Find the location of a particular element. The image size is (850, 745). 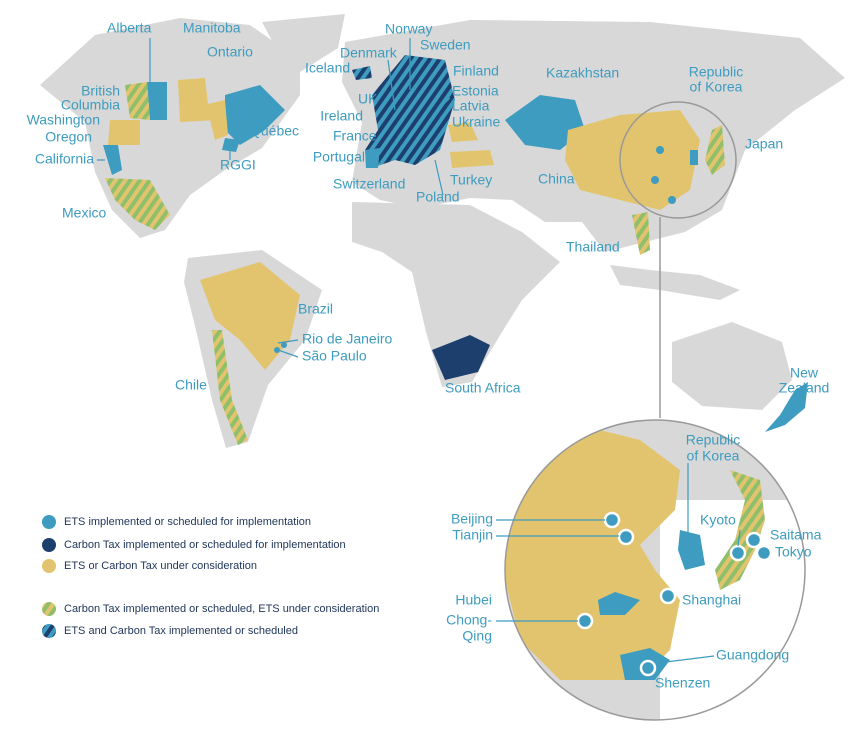

label: RGGI is located at coordinates (238, 165).